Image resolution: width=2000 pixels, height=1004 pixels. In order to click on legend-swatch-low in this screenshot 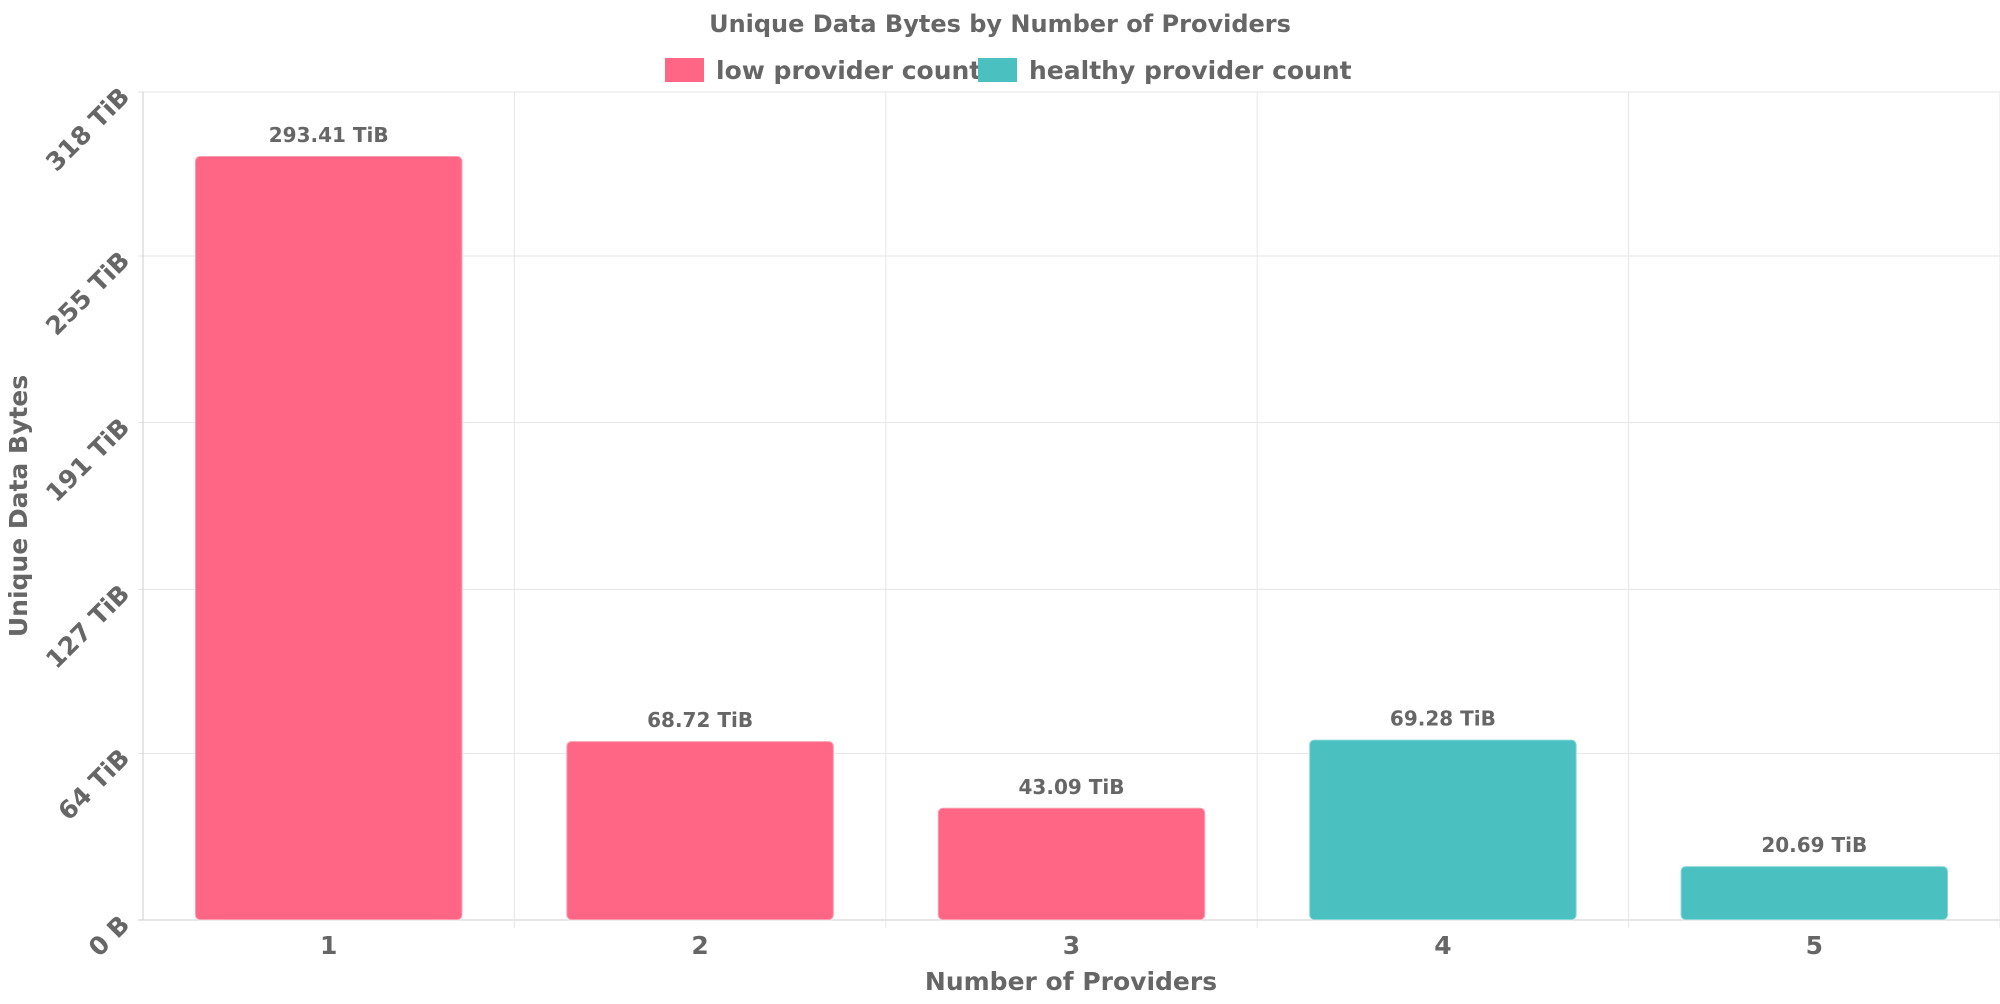, I will do `click(684, 70)`.